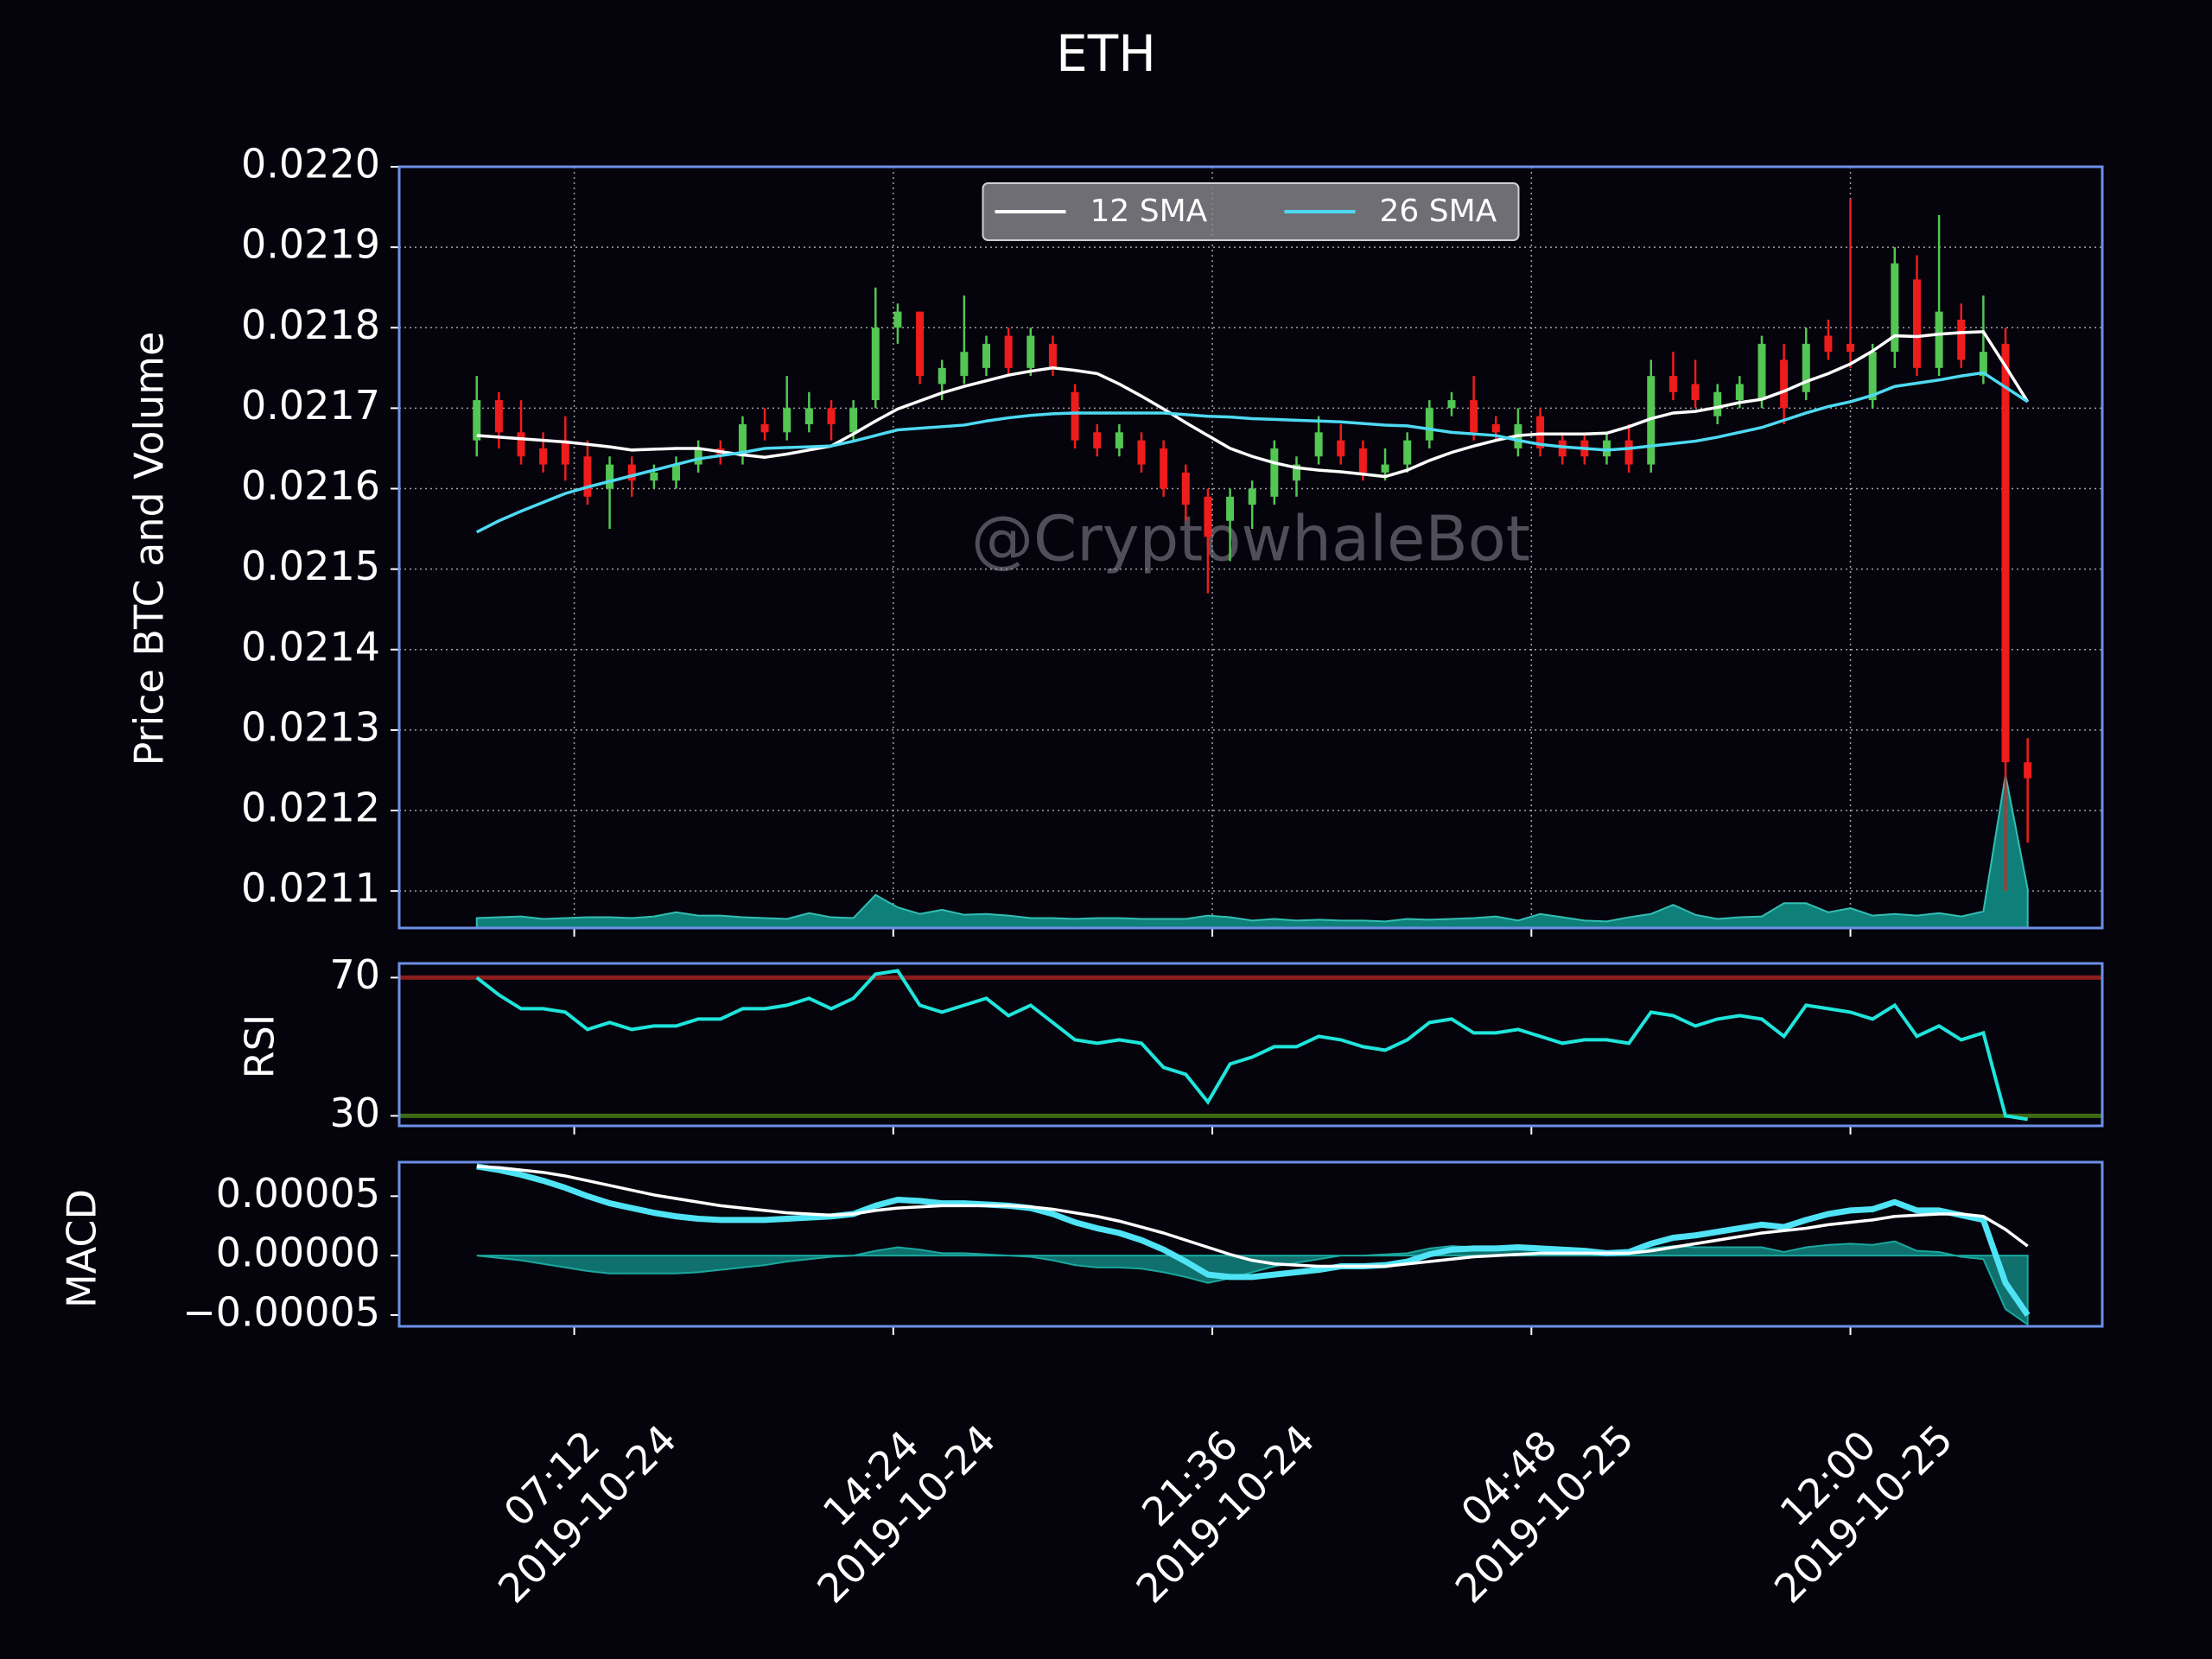  I want to click on y-axis-label: MACD, so click(82, 1248).